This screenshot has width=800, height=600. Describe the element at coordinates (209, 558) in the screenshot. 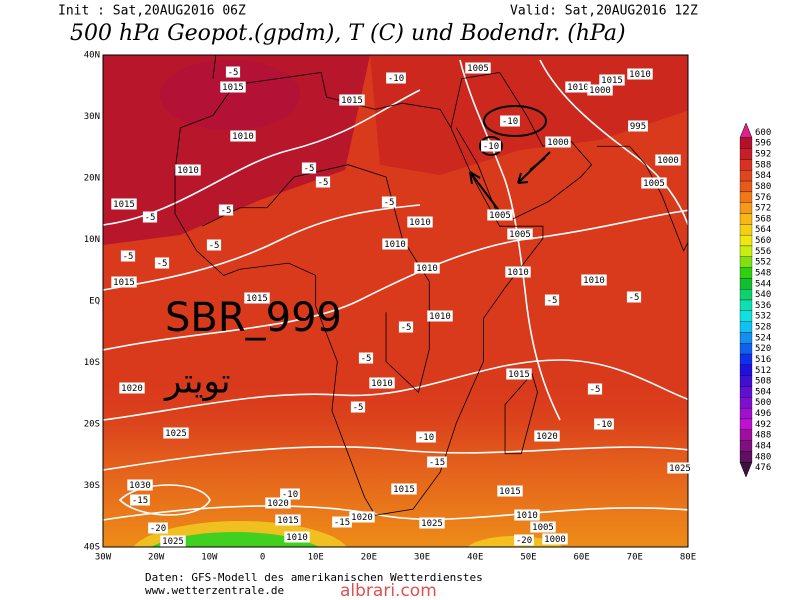

I see `lon-label: 10W` at that location.